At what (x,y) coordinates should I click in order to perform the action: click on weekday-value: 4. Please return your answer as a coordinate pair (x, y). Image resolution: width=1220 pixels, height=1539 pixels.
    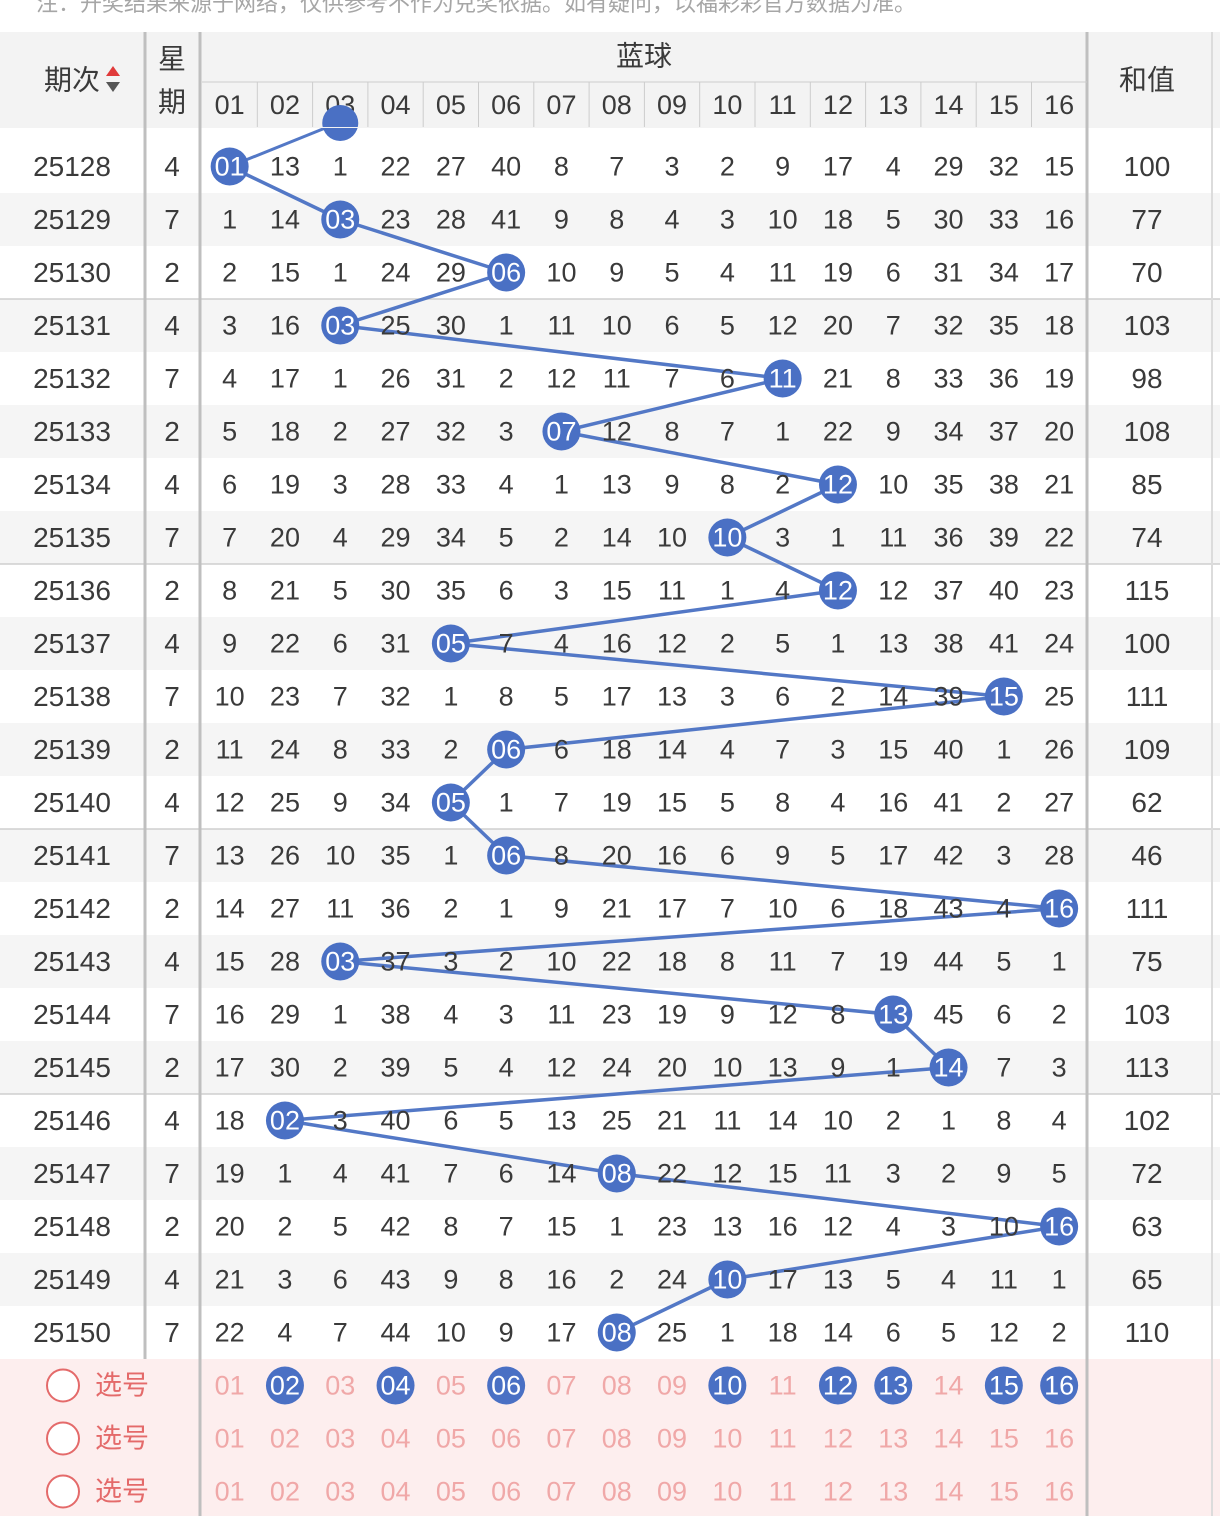
    Looking at the image, I should click on (172, 802).